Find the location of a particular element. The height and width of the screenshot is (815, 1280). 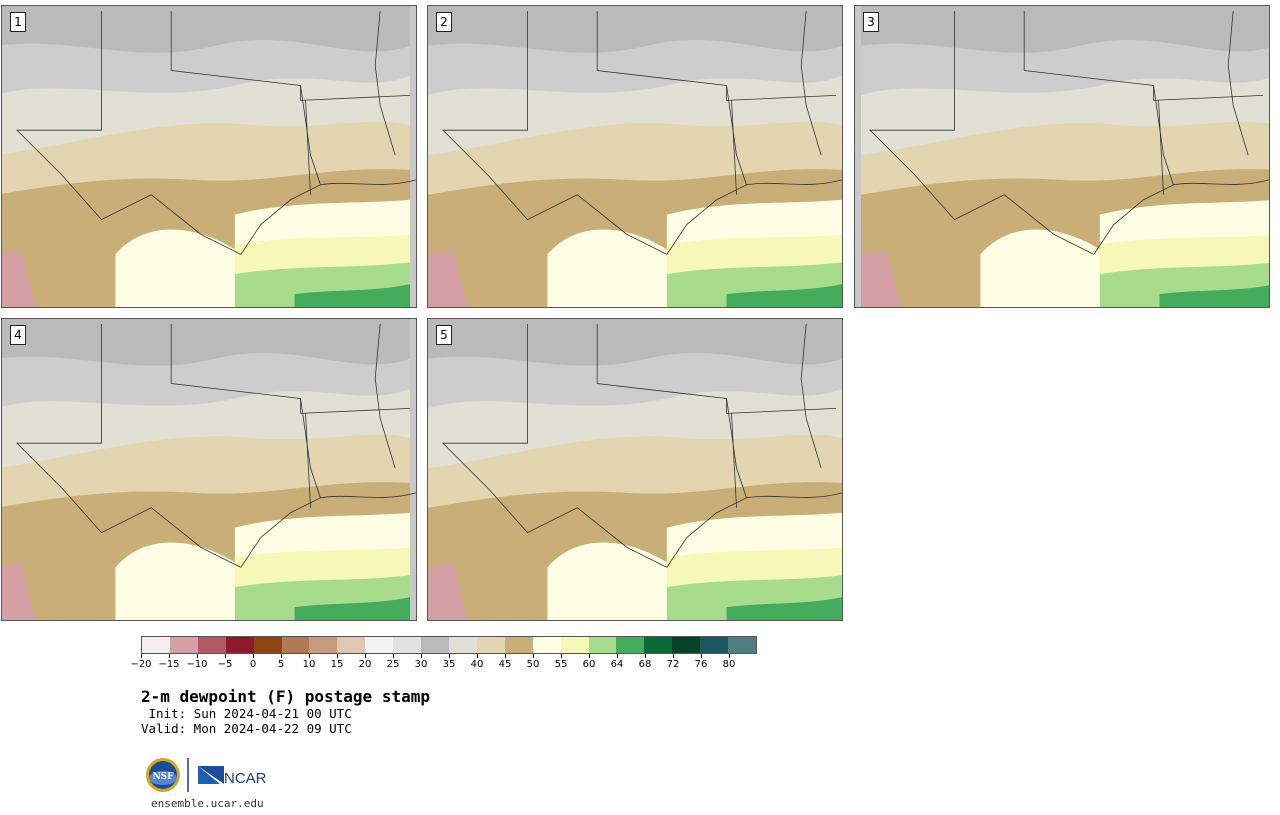

colorbar-tick-label: 80 is located at coordinates (729, 664).